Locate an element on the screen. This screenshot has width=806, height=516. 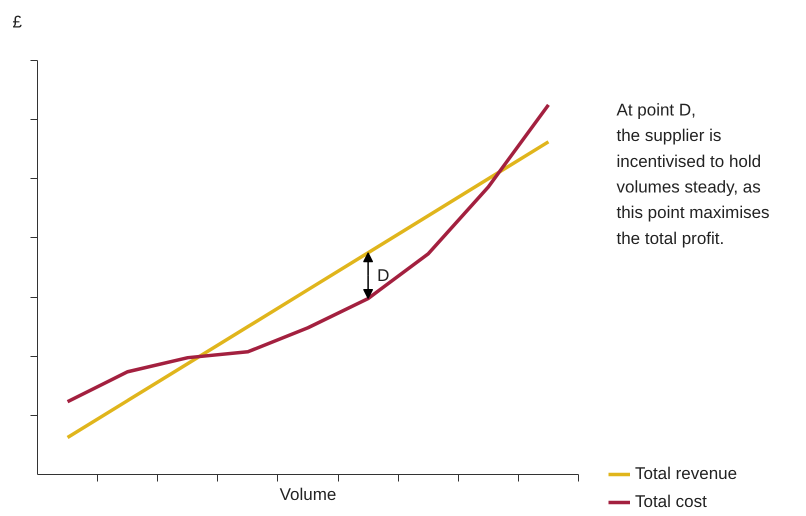
y-axis-title: £ is located at coordinates (17, 22).